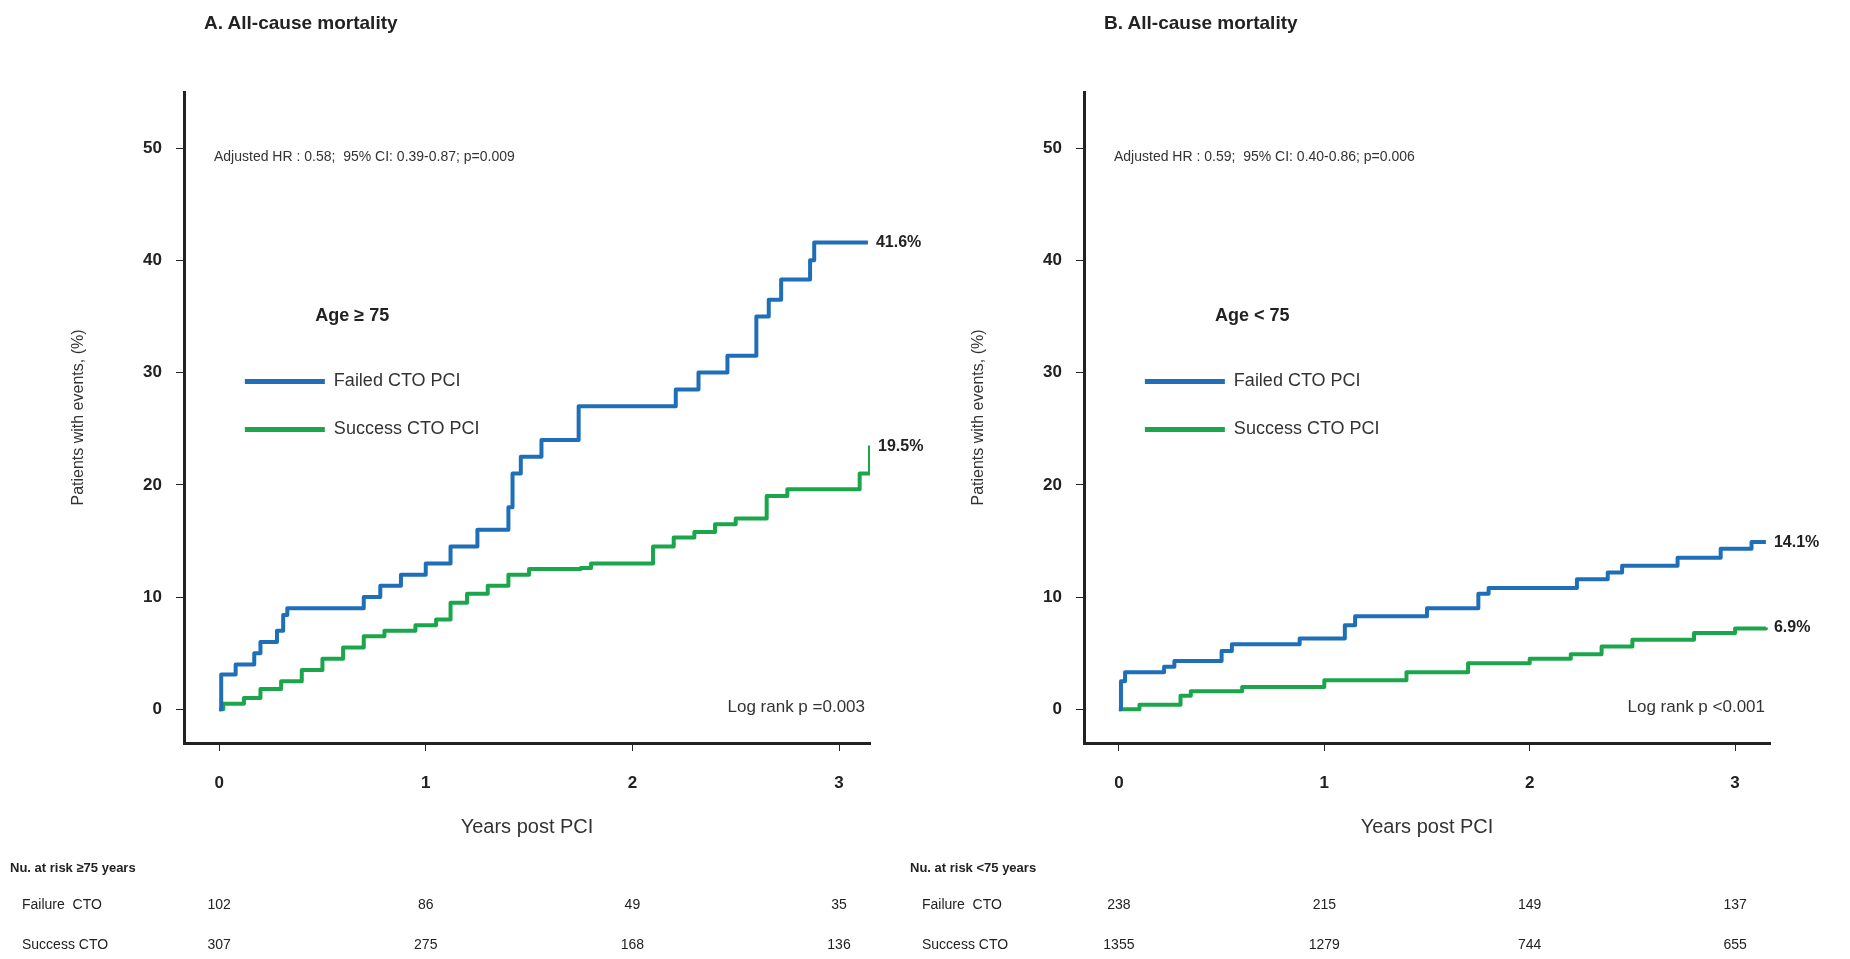 The width and height of the screenshot is (1850, 959). What do you see at coordinates (1792, 627) in the screenshot?
I see `text: 6.9%` at bounding box center [1792, 627].